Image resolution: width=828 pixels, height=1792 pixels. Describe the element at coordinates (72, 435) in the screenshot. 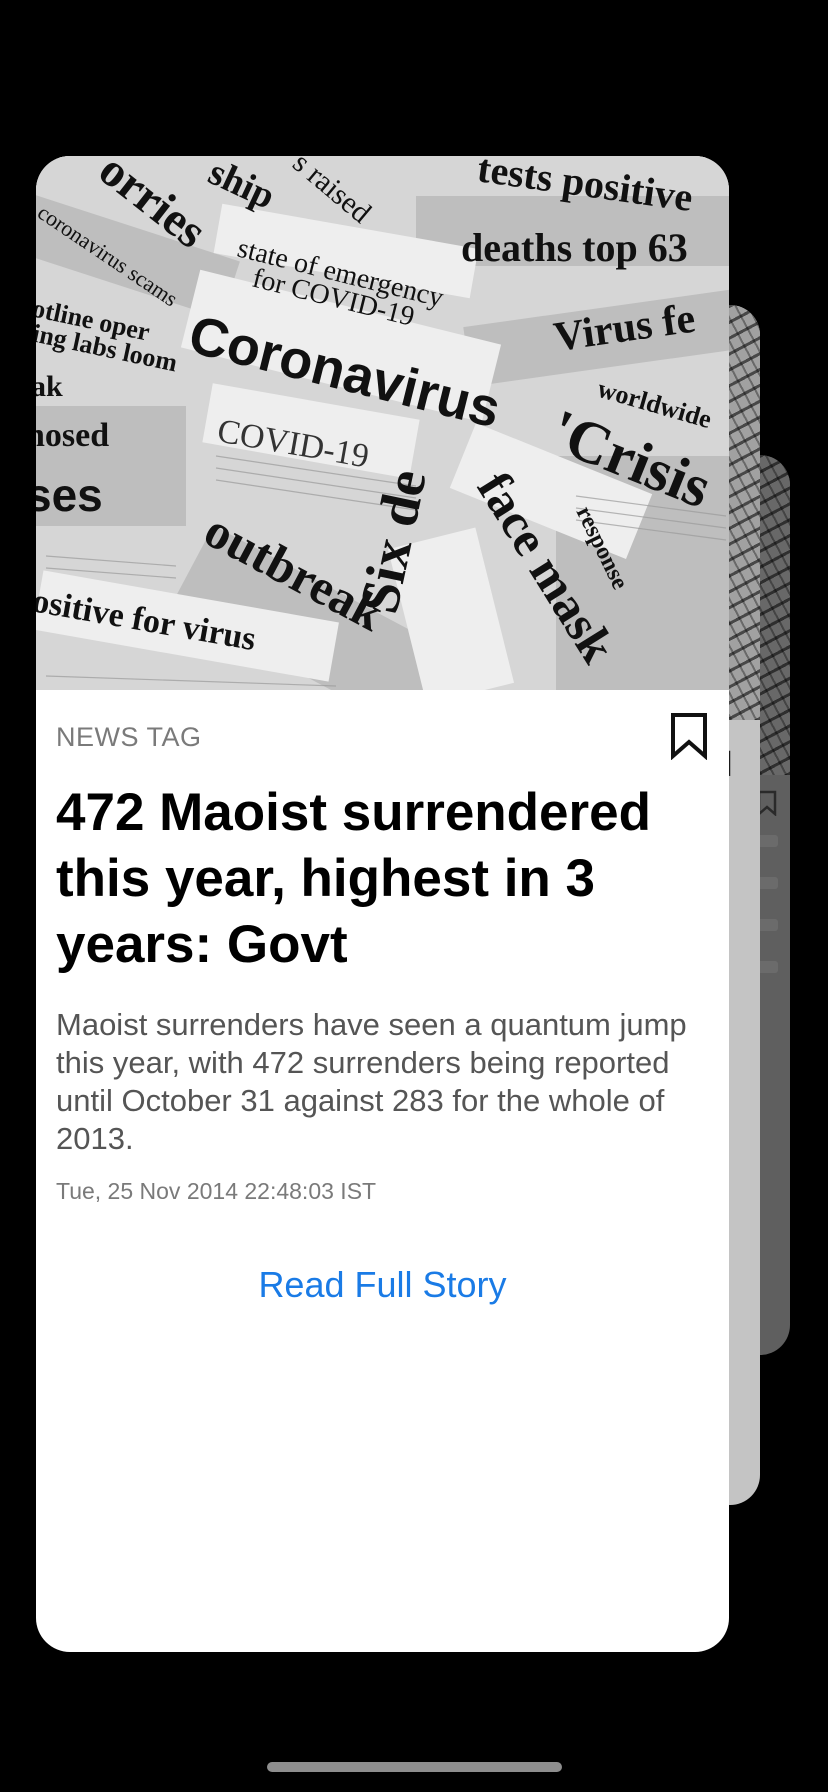

I see `hero-headline: nosed` at that location.